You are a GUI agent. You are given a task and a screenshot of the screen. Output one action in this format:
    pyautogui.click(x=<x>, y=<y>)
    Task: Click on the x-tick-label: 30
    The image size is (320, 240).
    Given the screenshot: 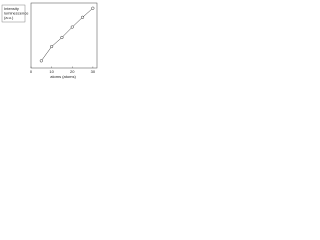 What is the action you would take?
    pyautogui.click(x=93, y=71)
    